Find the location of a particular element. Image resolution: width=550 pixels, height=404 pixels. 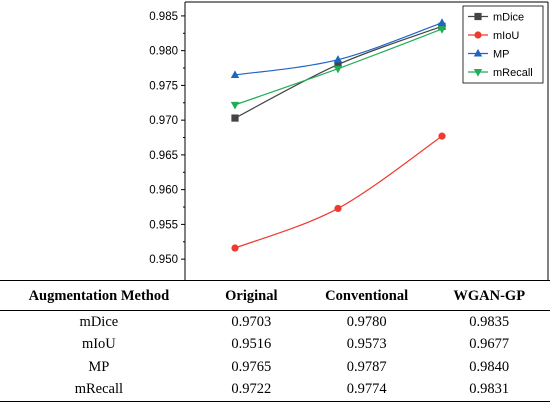

header-wgan-gp: WGAN-GP is located at coordinates (489, 295).